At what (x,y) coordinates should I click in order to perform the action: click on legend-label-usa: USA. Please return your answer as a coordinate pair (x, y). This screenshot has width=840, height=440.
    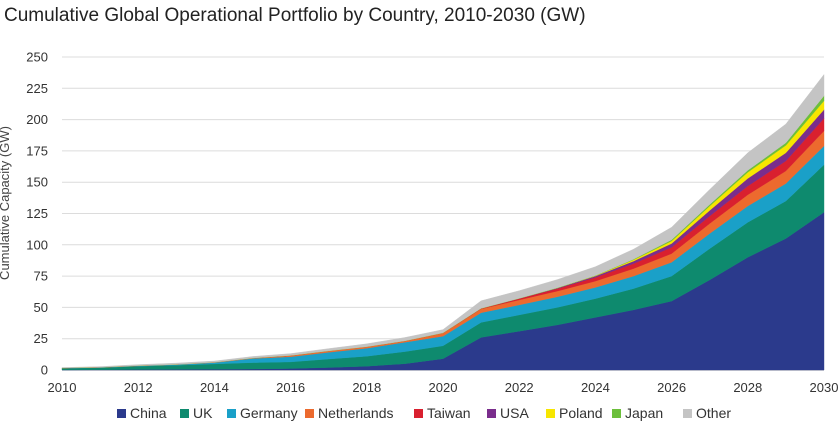
    Looking at the image, I should click on (514, 413).